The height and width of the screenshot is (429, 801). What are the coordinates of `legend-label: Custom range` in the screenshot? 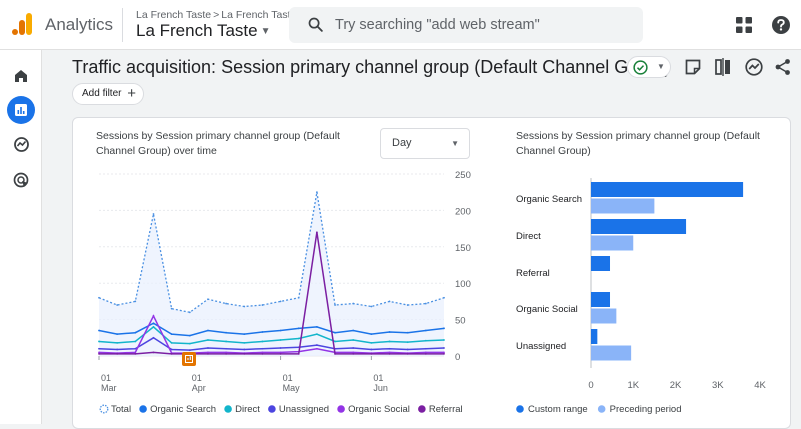 It's located at (558, 409).